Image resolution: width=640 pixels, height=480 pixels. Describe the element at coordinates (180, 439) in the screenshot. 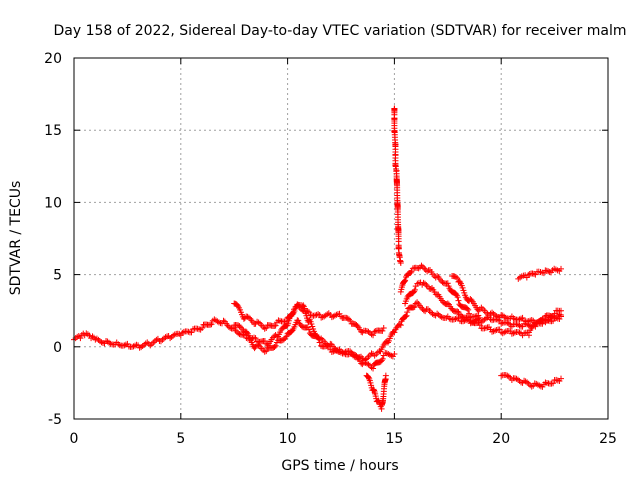

I see `x-tick-label: 5` at that location.